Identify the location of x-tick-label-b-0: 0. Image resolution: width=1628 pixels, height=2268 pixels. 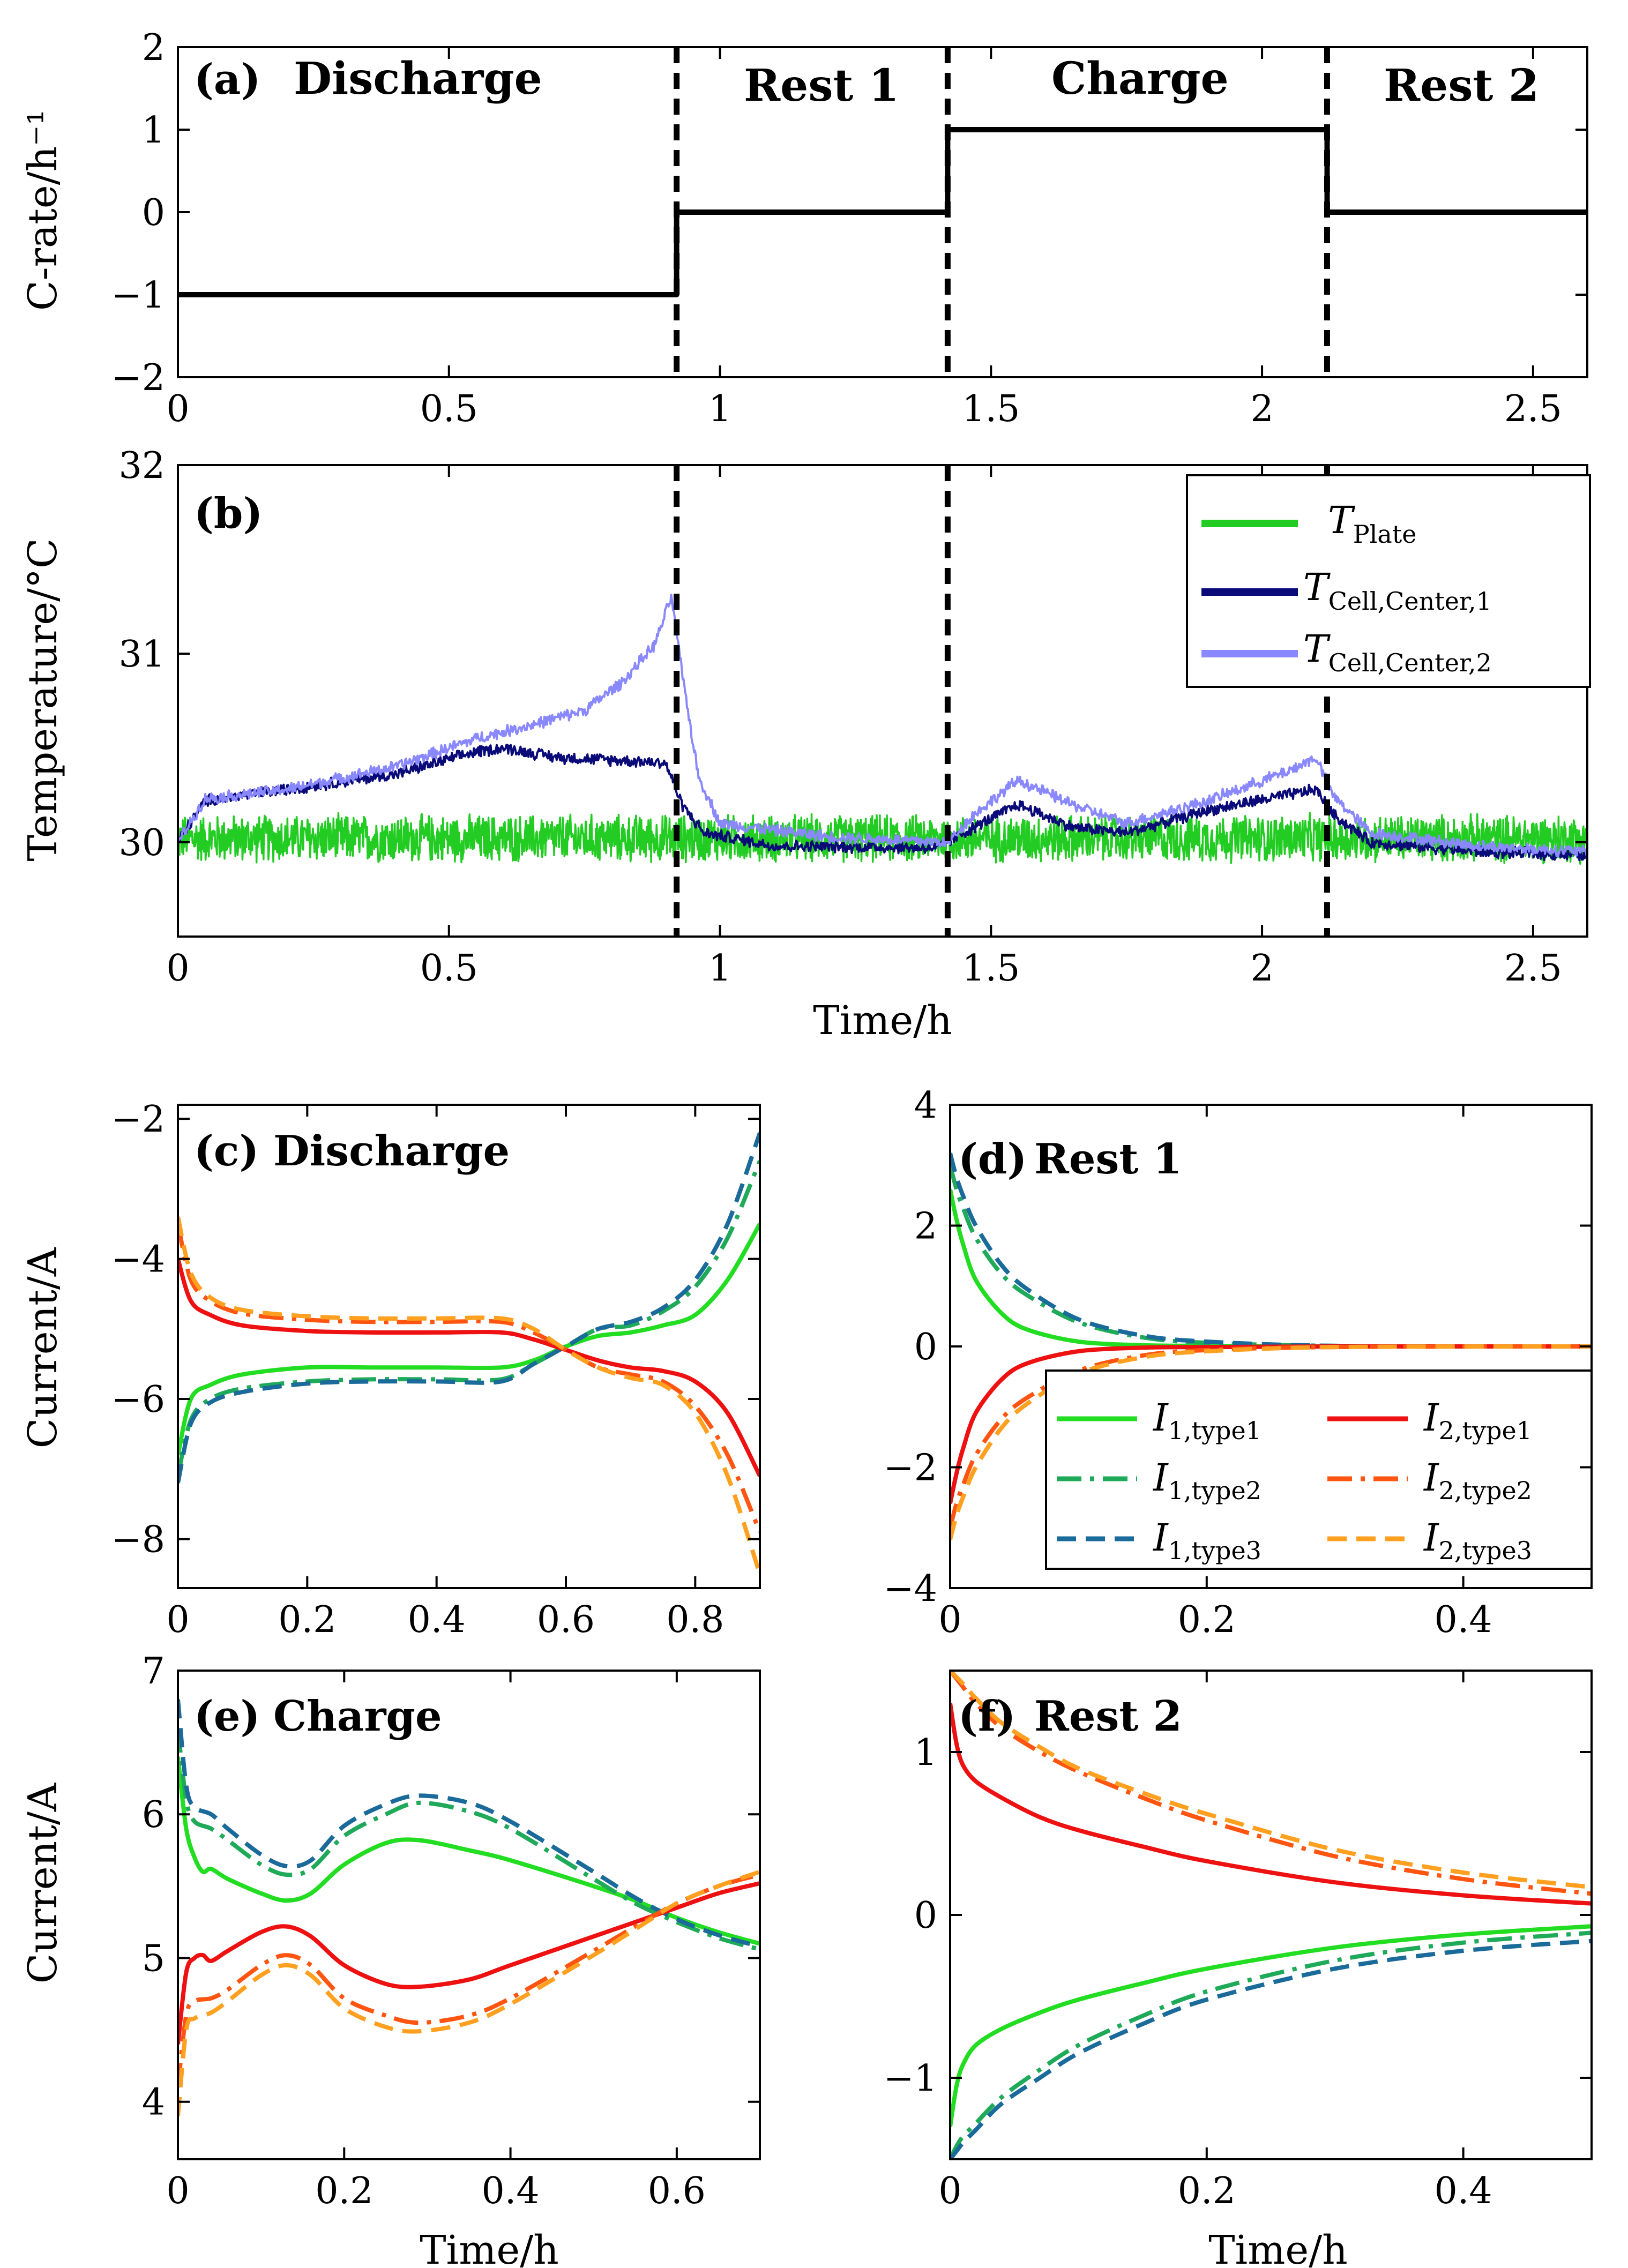
(177, 969).